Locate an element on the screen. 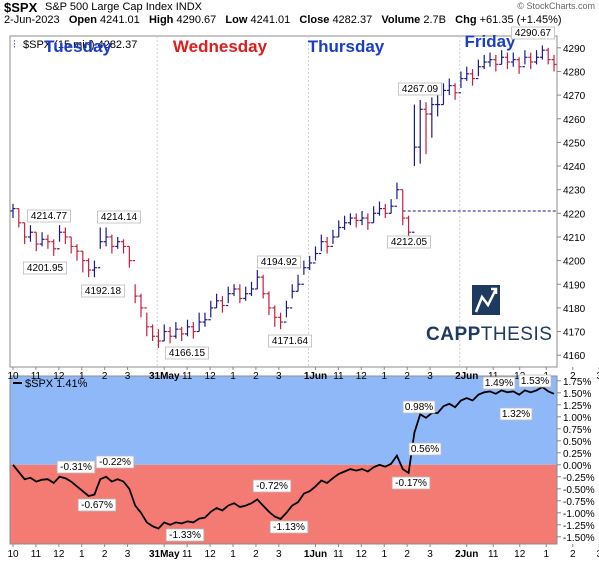 Image resolution: width=599 pixels, height=561 pixels. y-tick-label: 4210 is located at coordinates (574, 238).